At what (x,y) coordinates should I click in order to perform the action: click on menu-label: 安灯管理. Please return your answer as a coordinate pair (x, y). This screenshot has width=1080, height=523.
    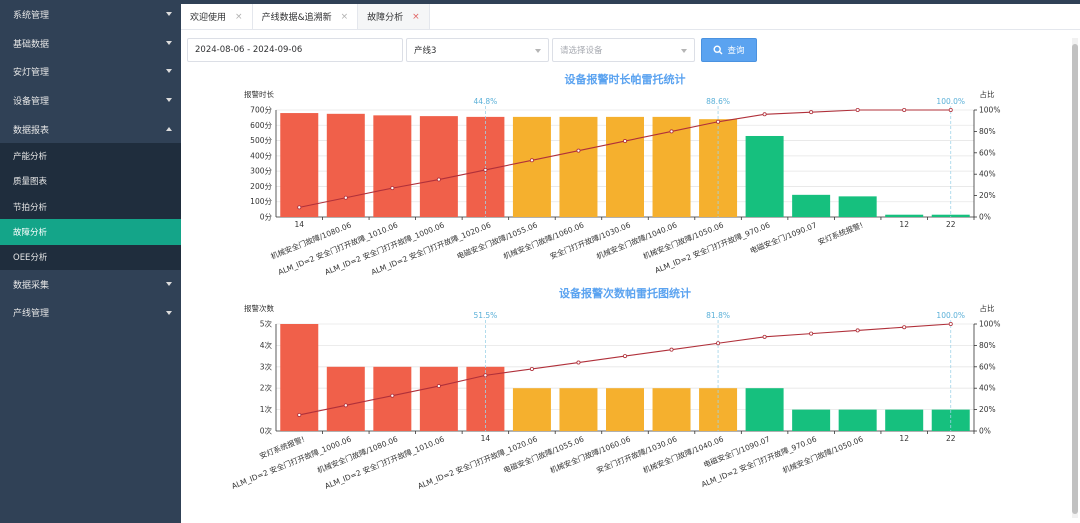
    Looking at the image, I should click on (31, 73).